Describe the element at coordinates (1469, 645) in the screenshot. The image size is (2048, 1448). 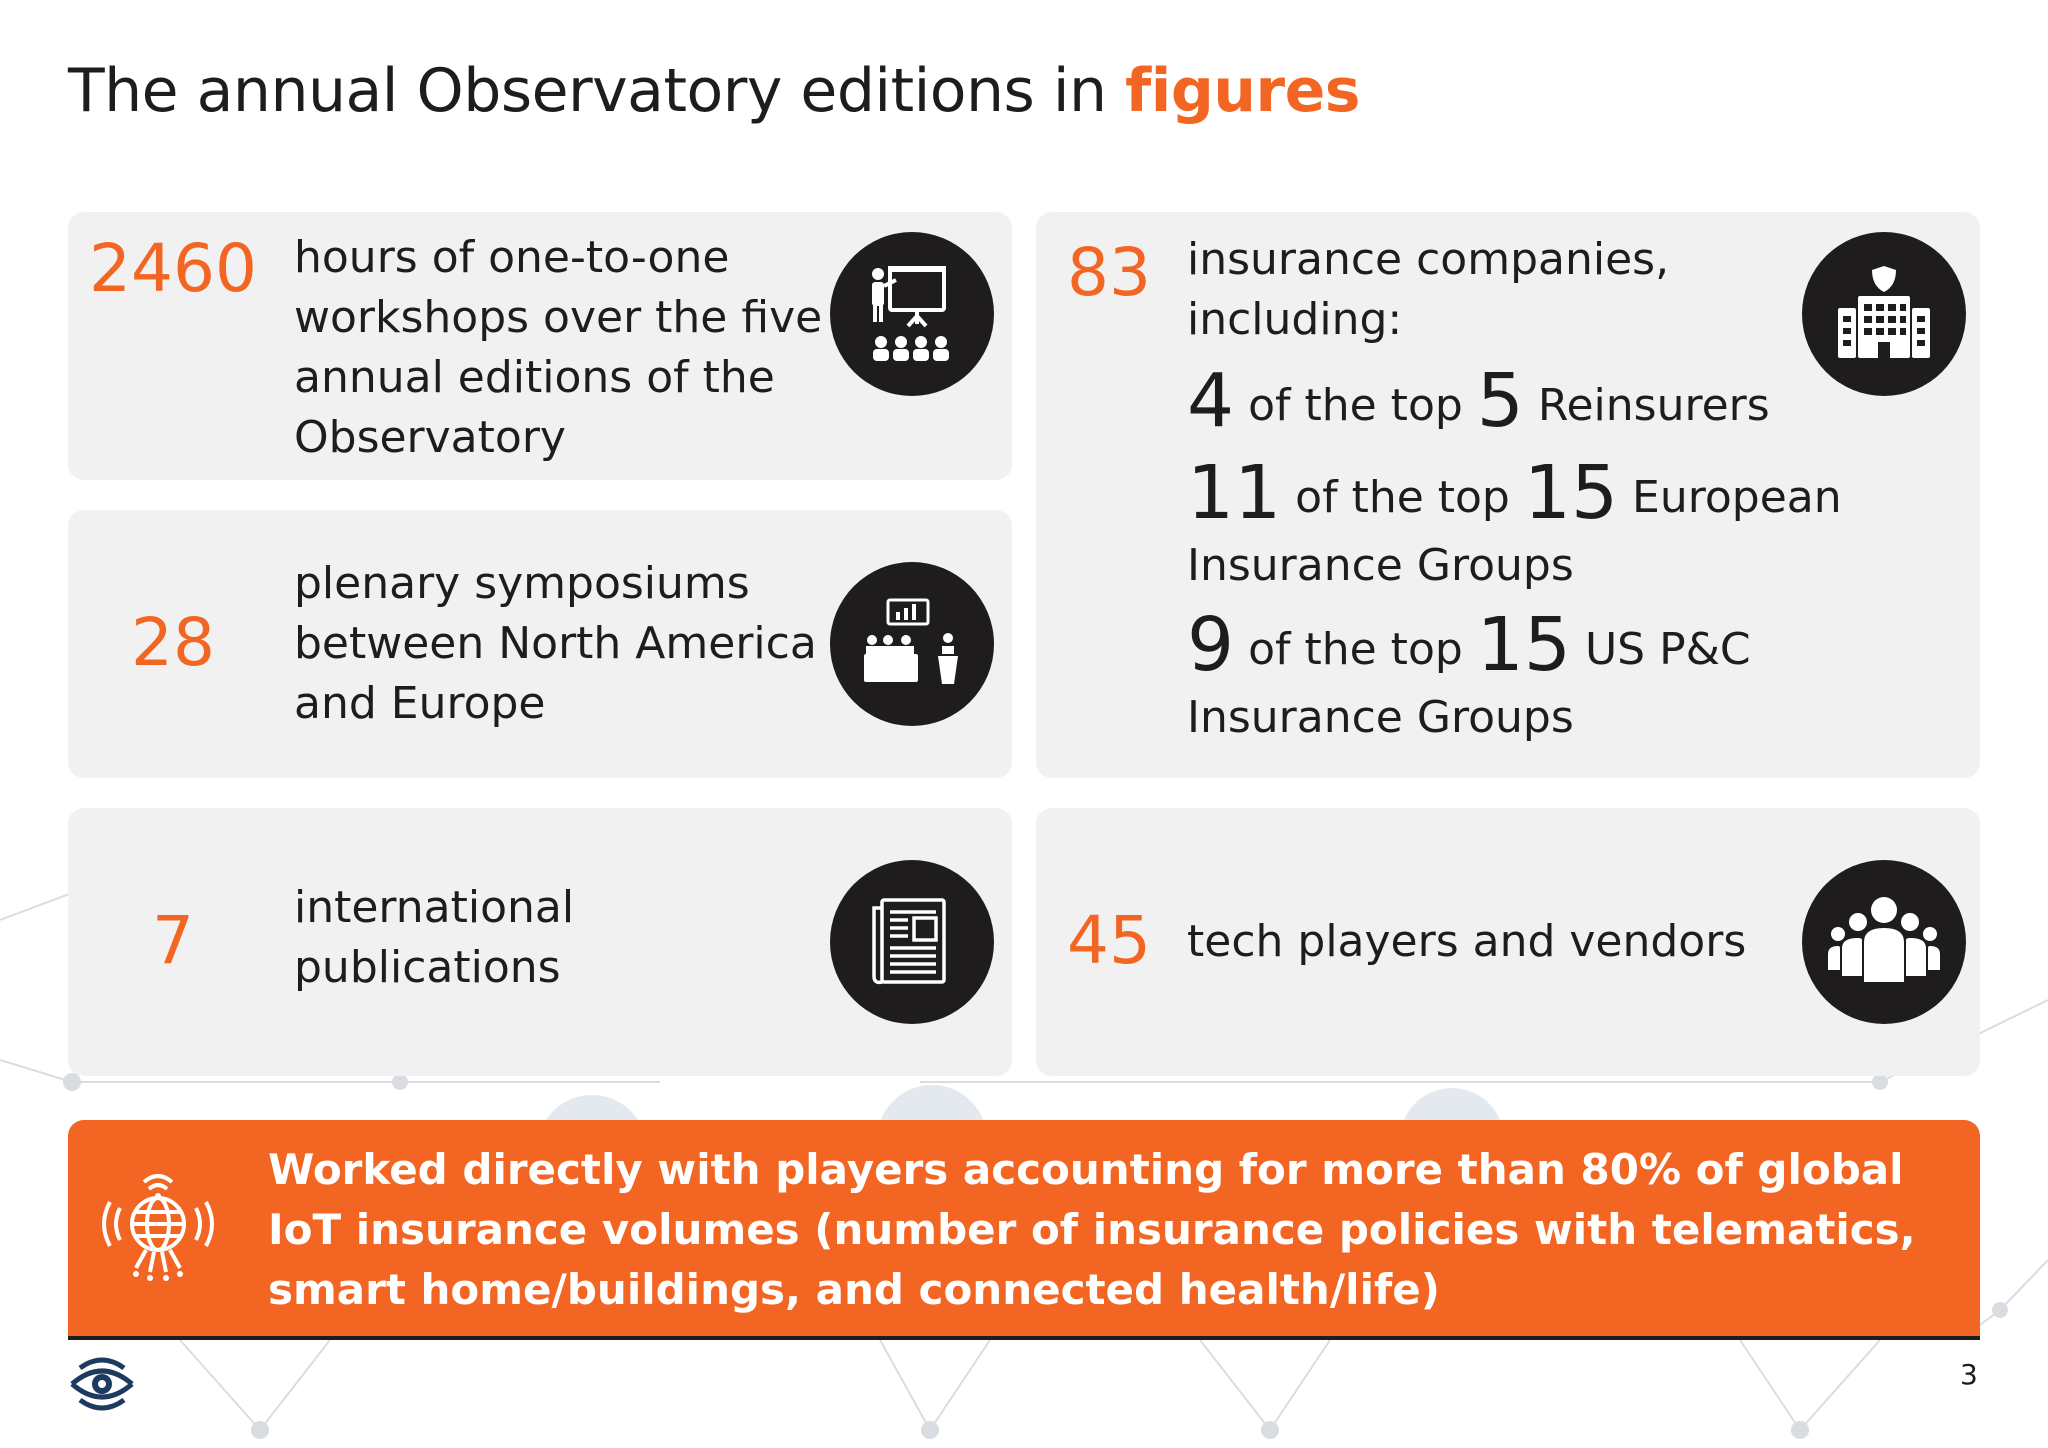
I see `insurer-breakdown-us: 9 of the top 15 US P&C` at that location.